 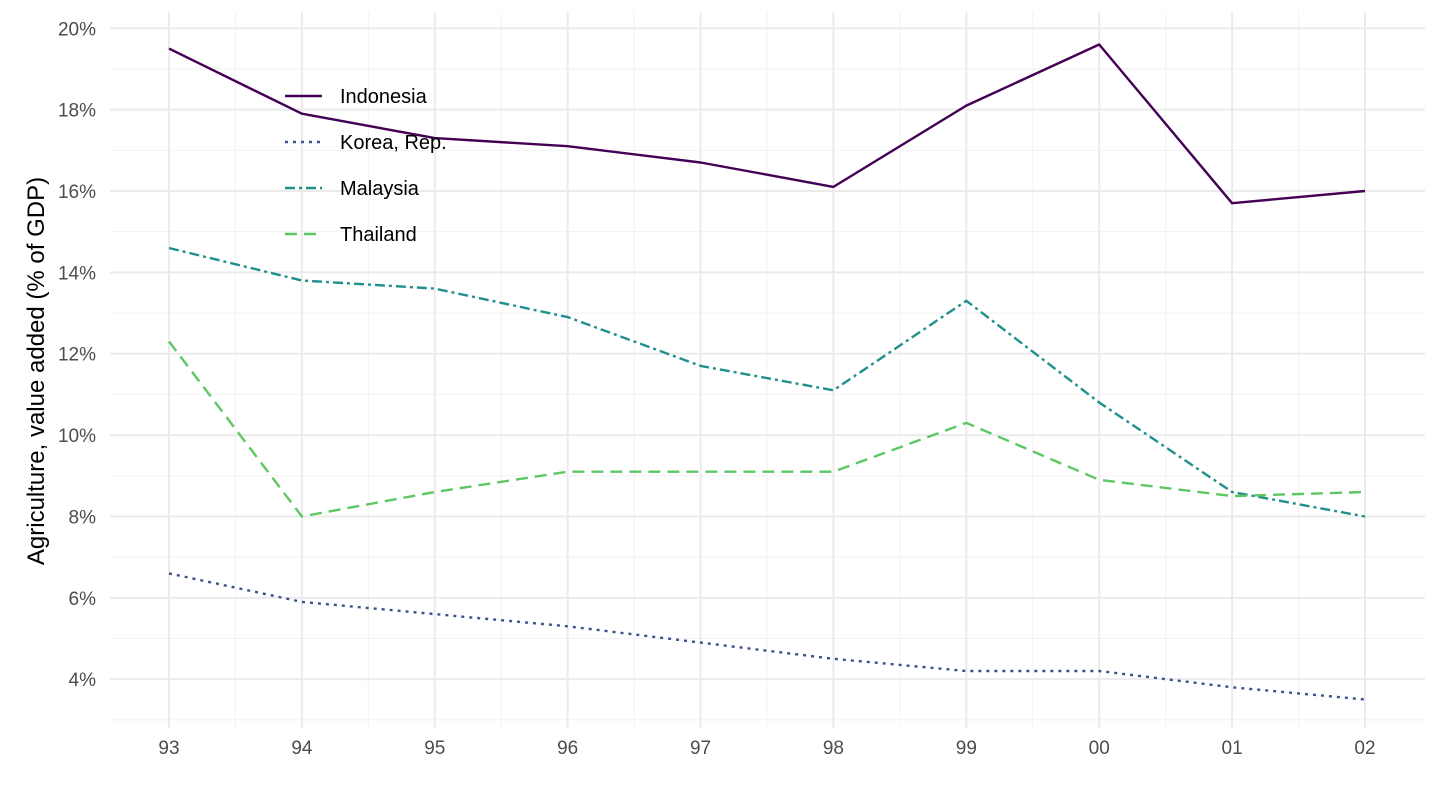 I want to click on y-axis-title: Agriculture, value added (% of GDP), so click(x=36, y=371).